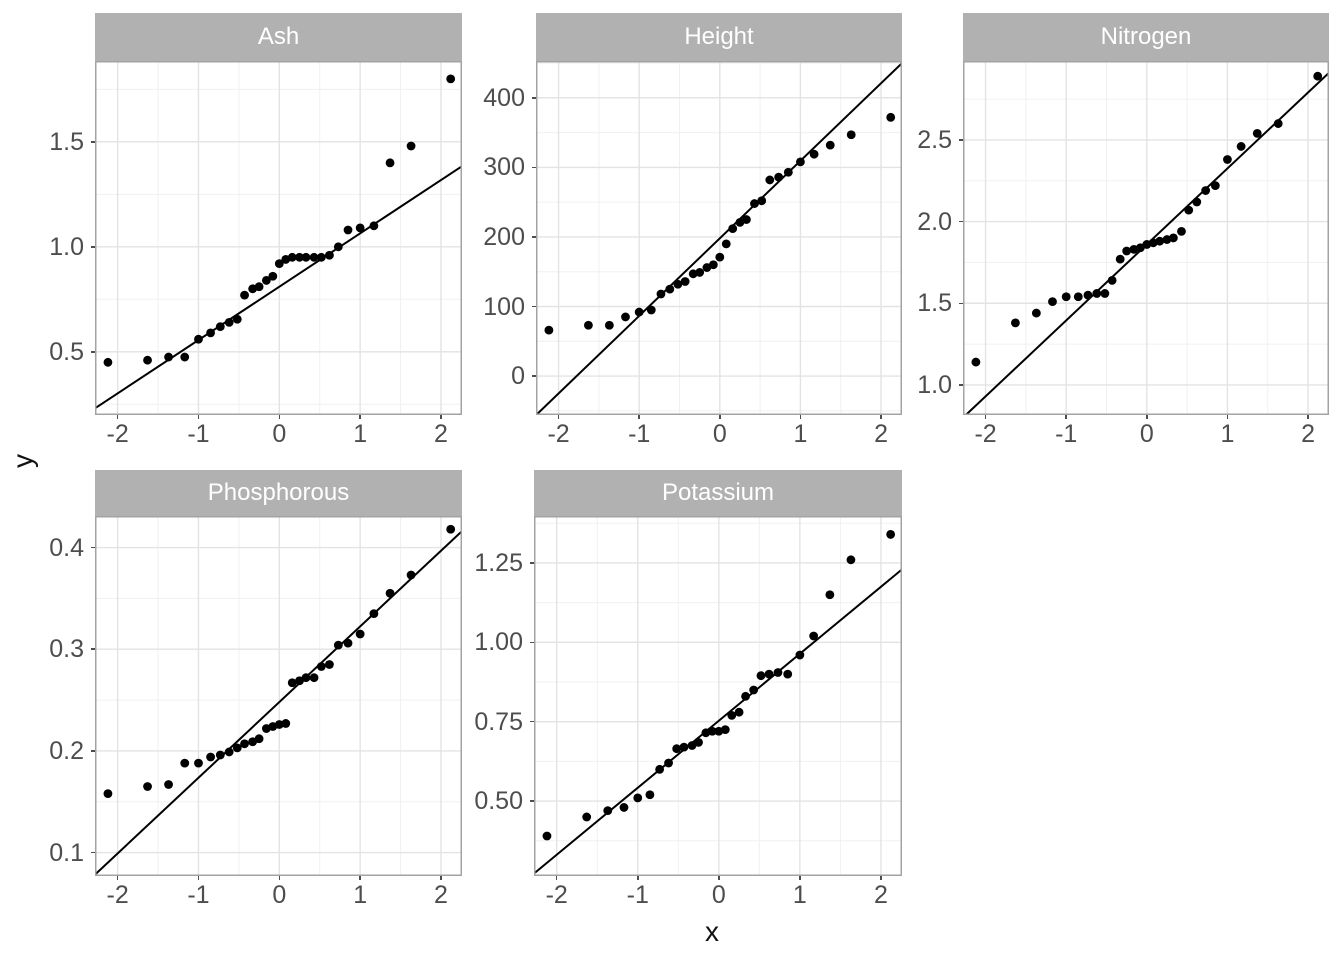 The width and height of the screenshot is (1344, 960). I want to click on facet-strip-nitrogen: Nitrogen, so click(1146, 37).